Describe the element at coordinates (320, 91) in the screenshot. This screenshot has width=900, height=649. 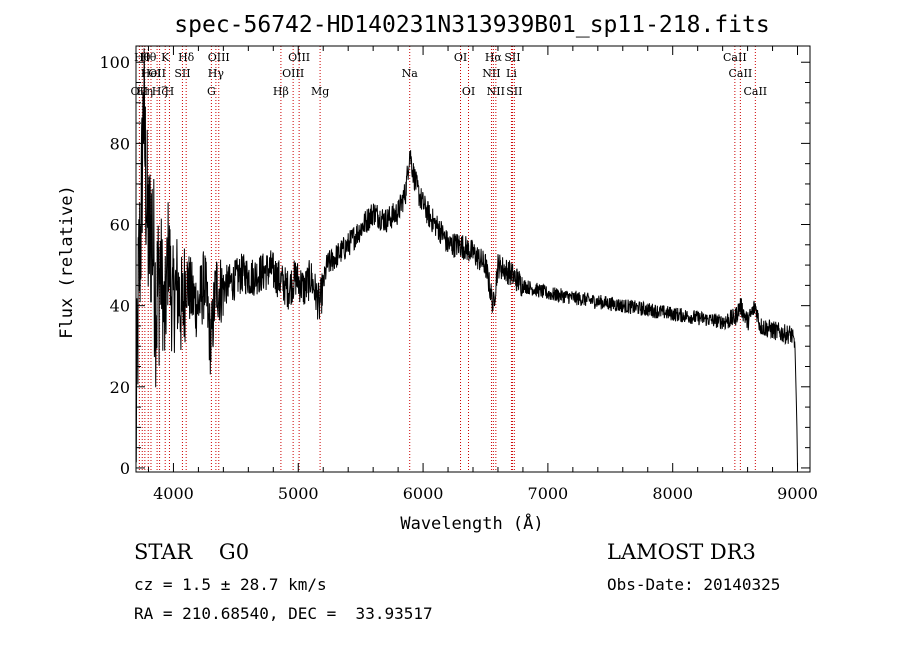
I see `spectral-line-label: Mg` at that location.